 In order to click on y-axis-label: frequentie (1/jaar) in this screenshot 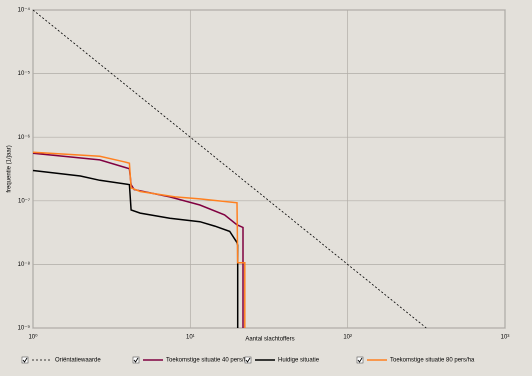, I will do `click(10, 168)`.